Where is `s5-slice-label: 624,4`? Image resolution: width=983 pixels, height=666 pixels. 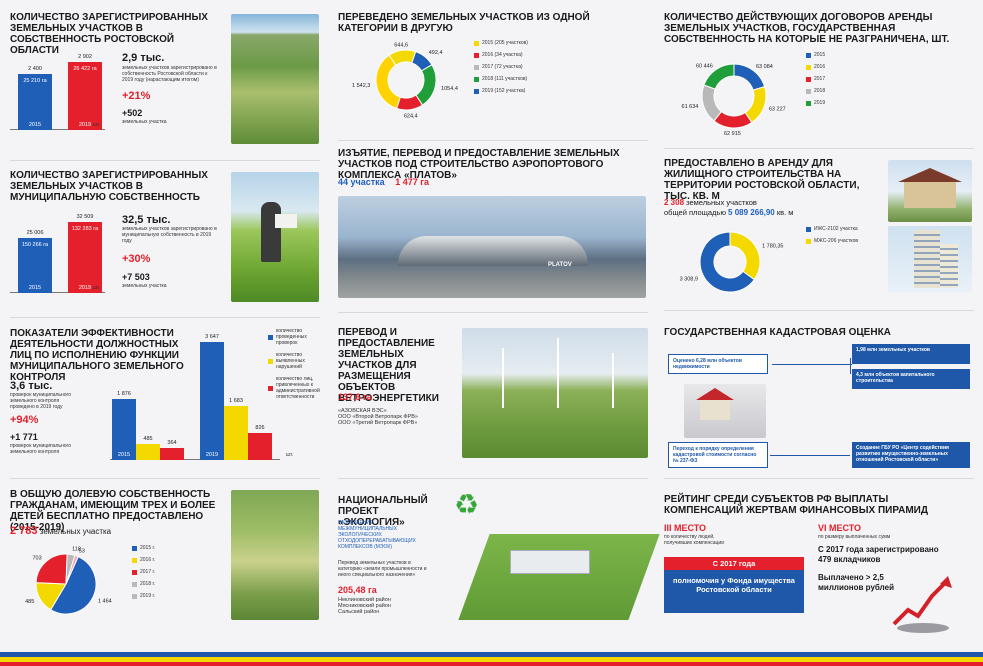 s5-slice-label: 624,4 is located at coordinates (411, 117).